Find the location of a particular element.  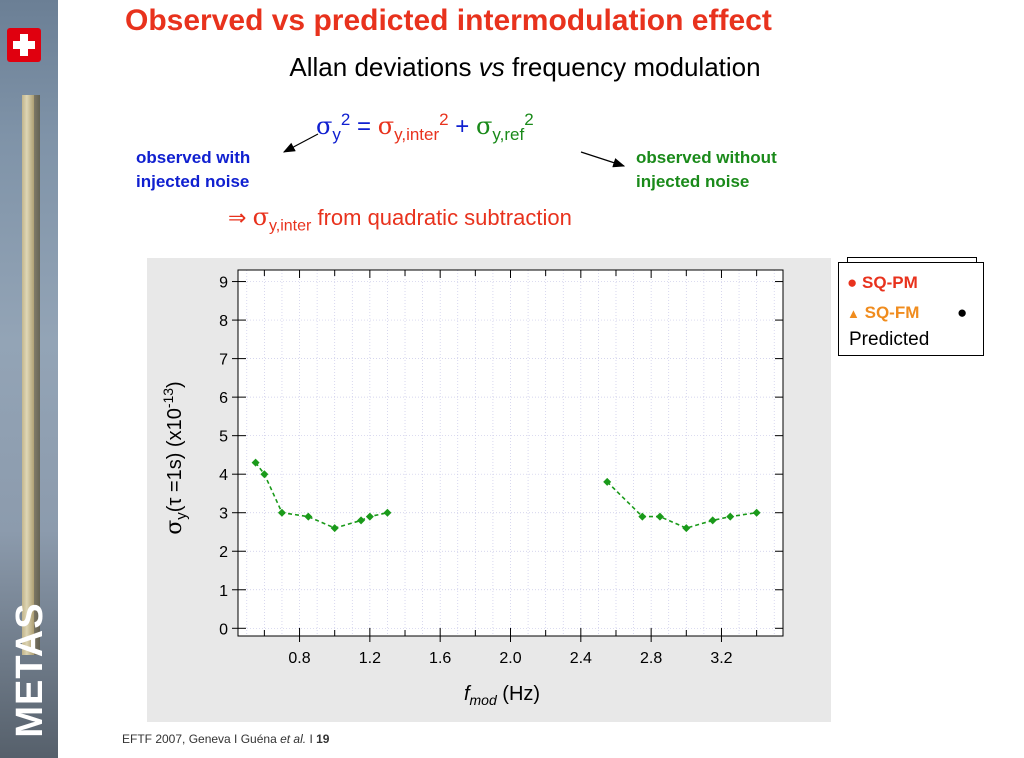

slide-footer: EFTF 2007, Geneva I Guéna et al. I 19 is located at coordinates (225, 739).